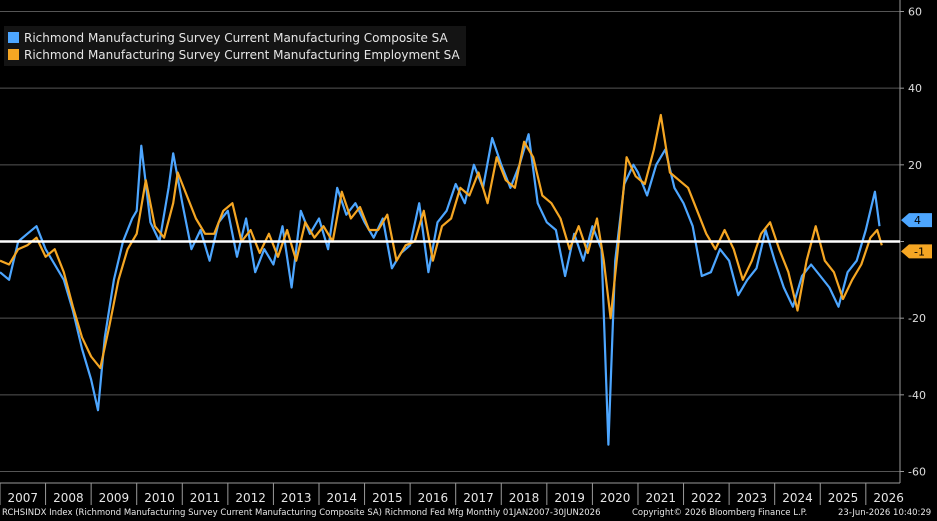 Image resolution: width=937 pixels, height=521 pixels. What do you see at coordinates (387, 498) in the screenshot?
I see `x-tick-label: 2015` at bounding box center [387, 498].